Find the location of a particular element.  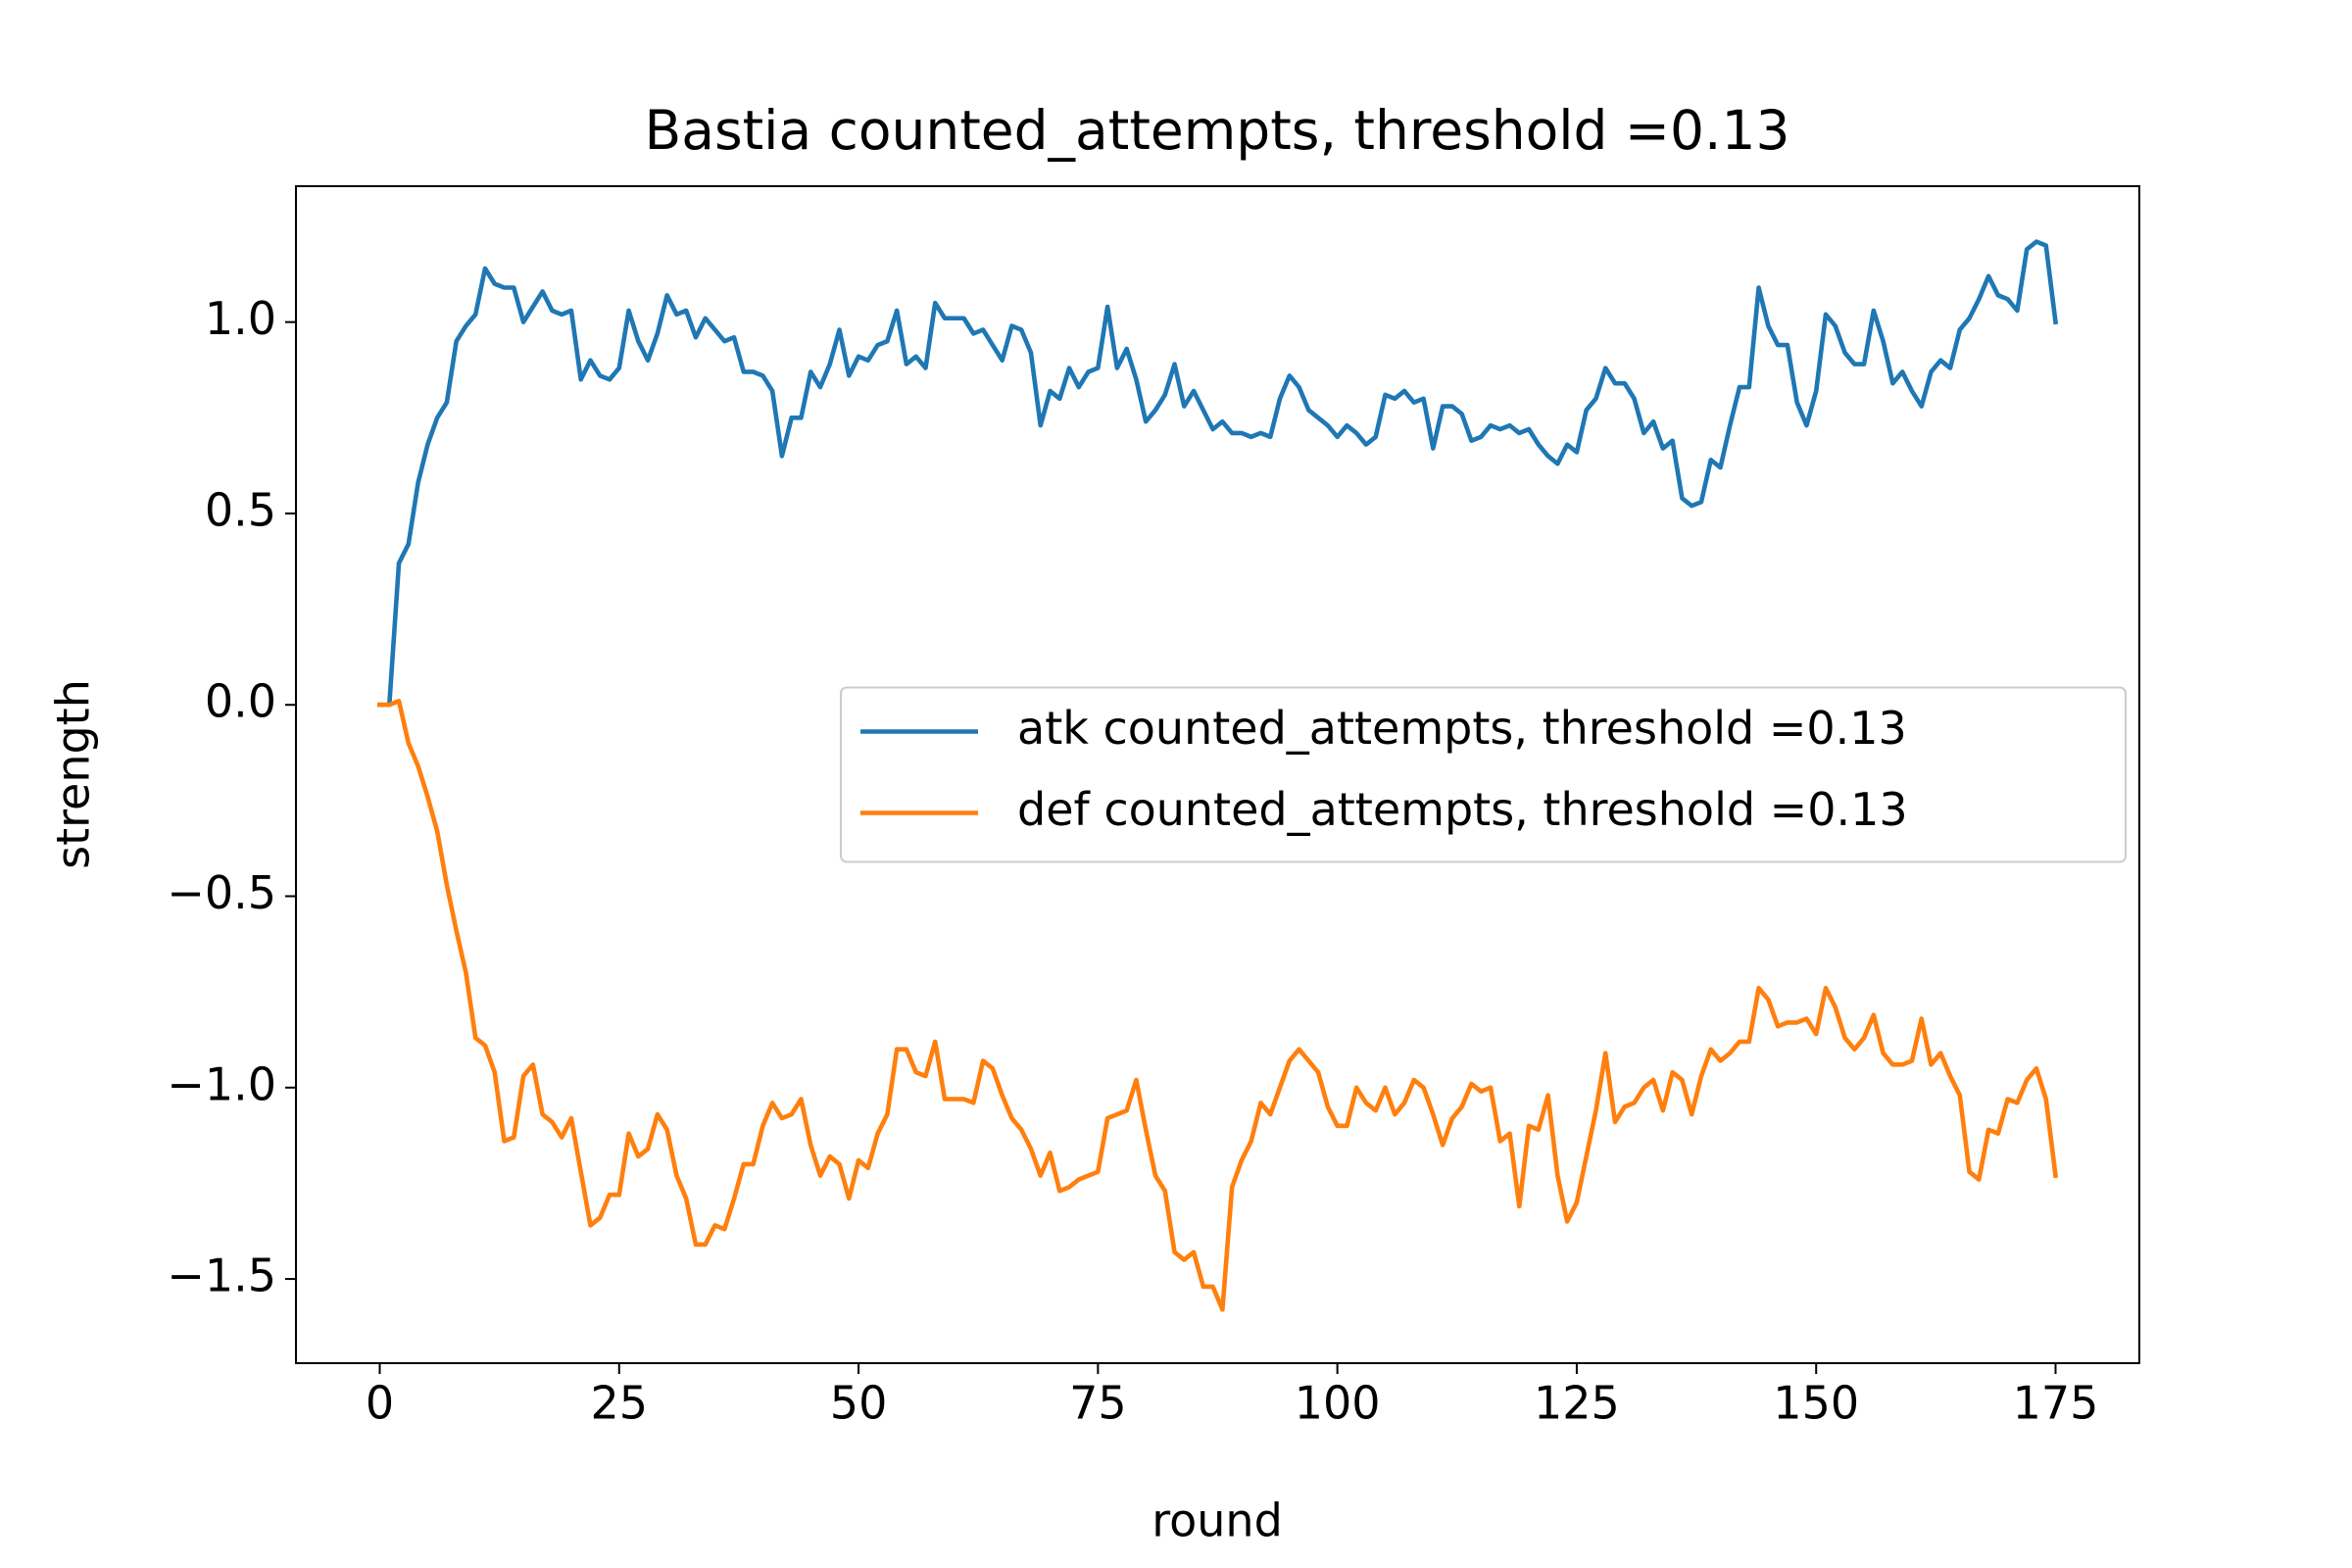

y-tick-label: −1.0 is located at coordinates (221, 1083).